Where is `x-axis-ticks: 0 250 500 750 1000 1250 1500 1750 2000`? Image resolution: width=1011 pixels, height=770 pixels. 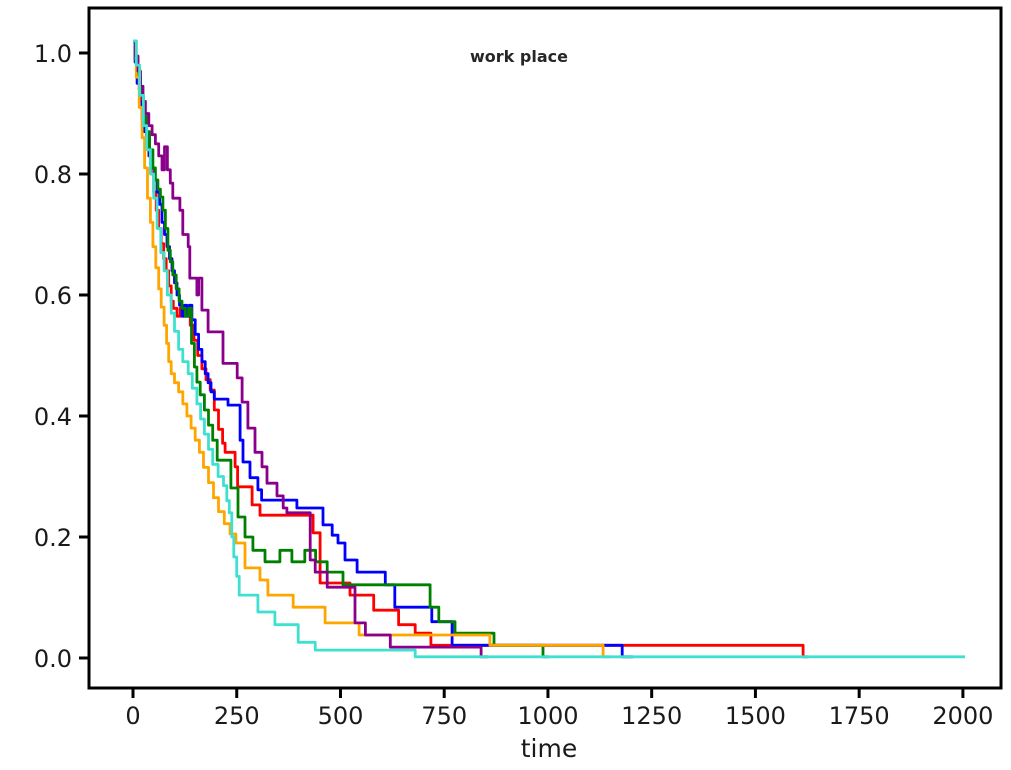 x-axis-ticks: 0 250 500 750 1000 1250 1500 1750 2000 is located at coordinates (559, 709).